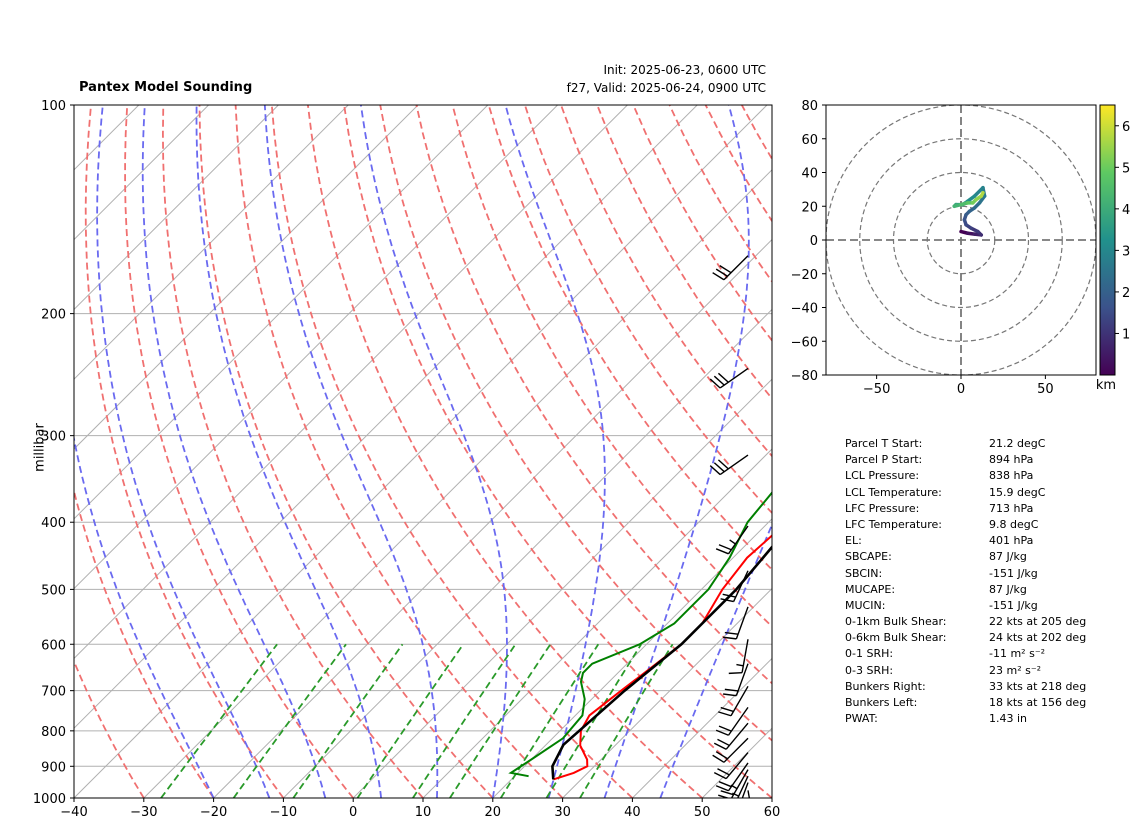 This screenshot has height=832, width=1142. What do you see at coordinates (1126, 293) in the screenshot?
I see `colorbar-tick-label: 2` at bounding box center [1126, 293].